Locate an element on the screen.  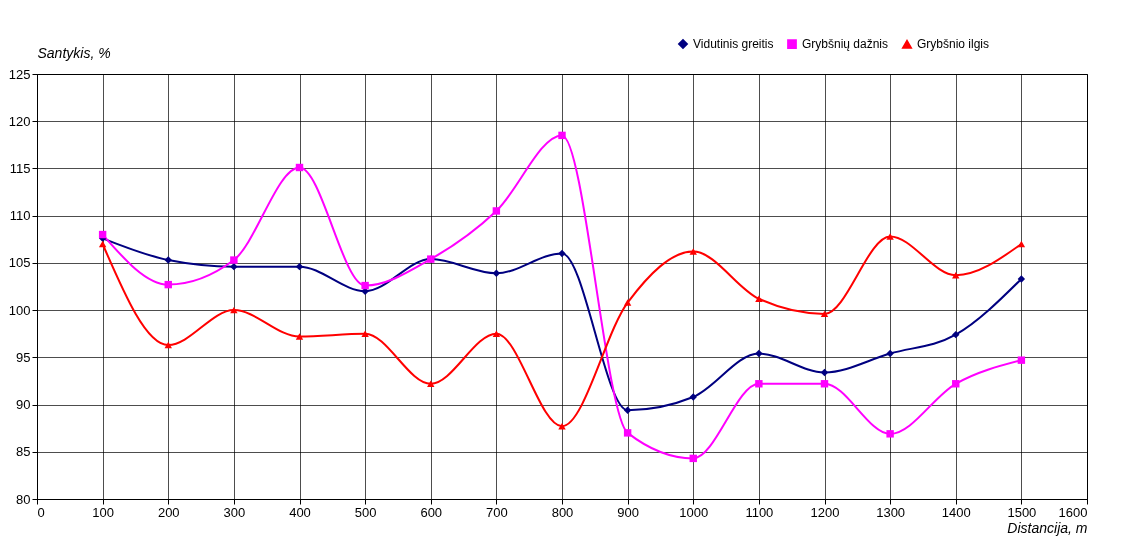
y-tick-label: 80 is located at coordinates (23, 499).